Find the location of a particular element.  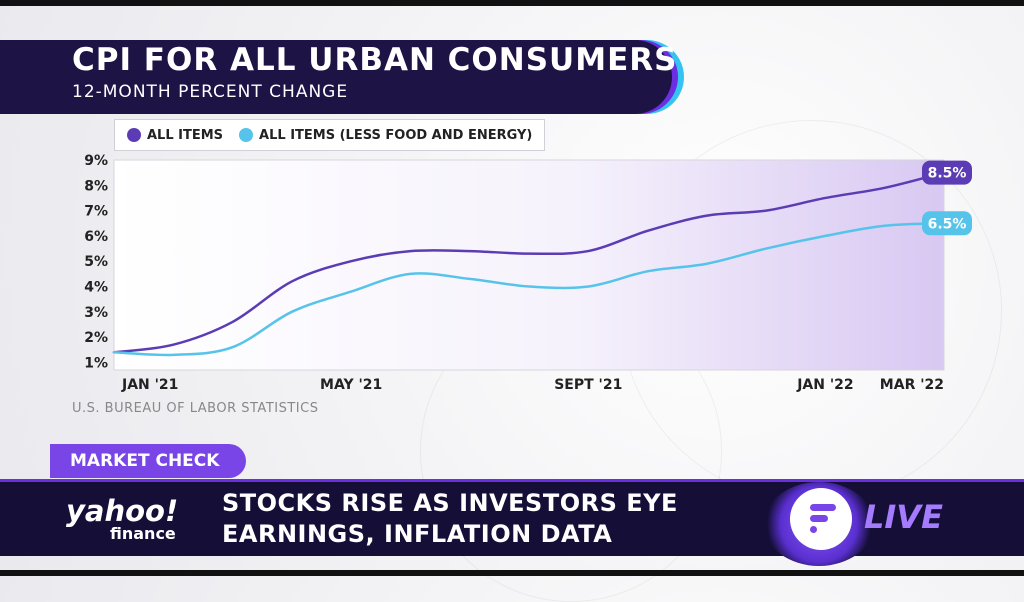

legend-swatch-all-items is located at coordinates (134, 135).